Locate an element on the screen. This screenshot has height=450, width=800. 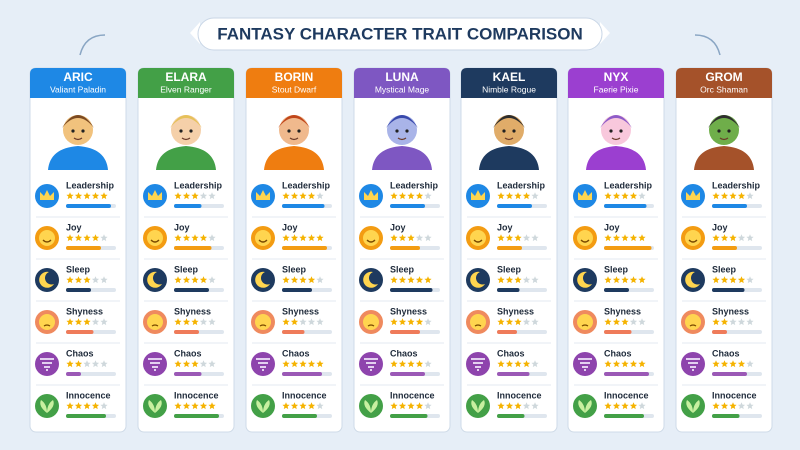
character-name: LUNA is located at coordinates (402, 77).